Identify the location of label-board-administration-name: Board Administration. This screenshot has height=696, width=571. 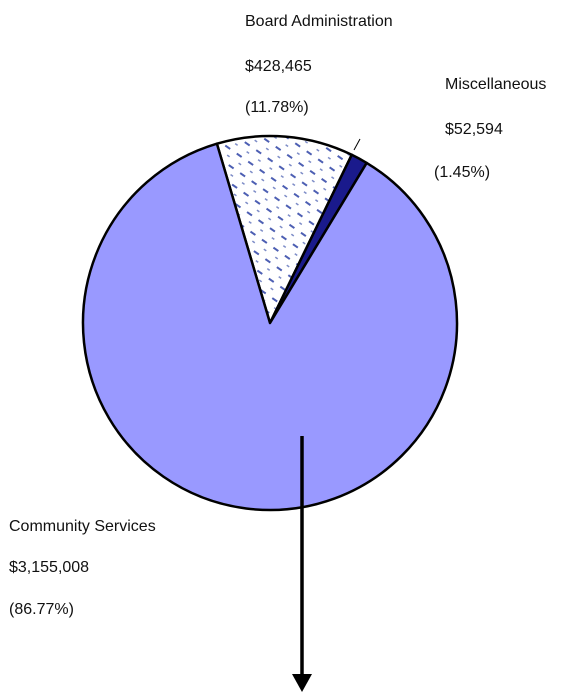
(319, 21).